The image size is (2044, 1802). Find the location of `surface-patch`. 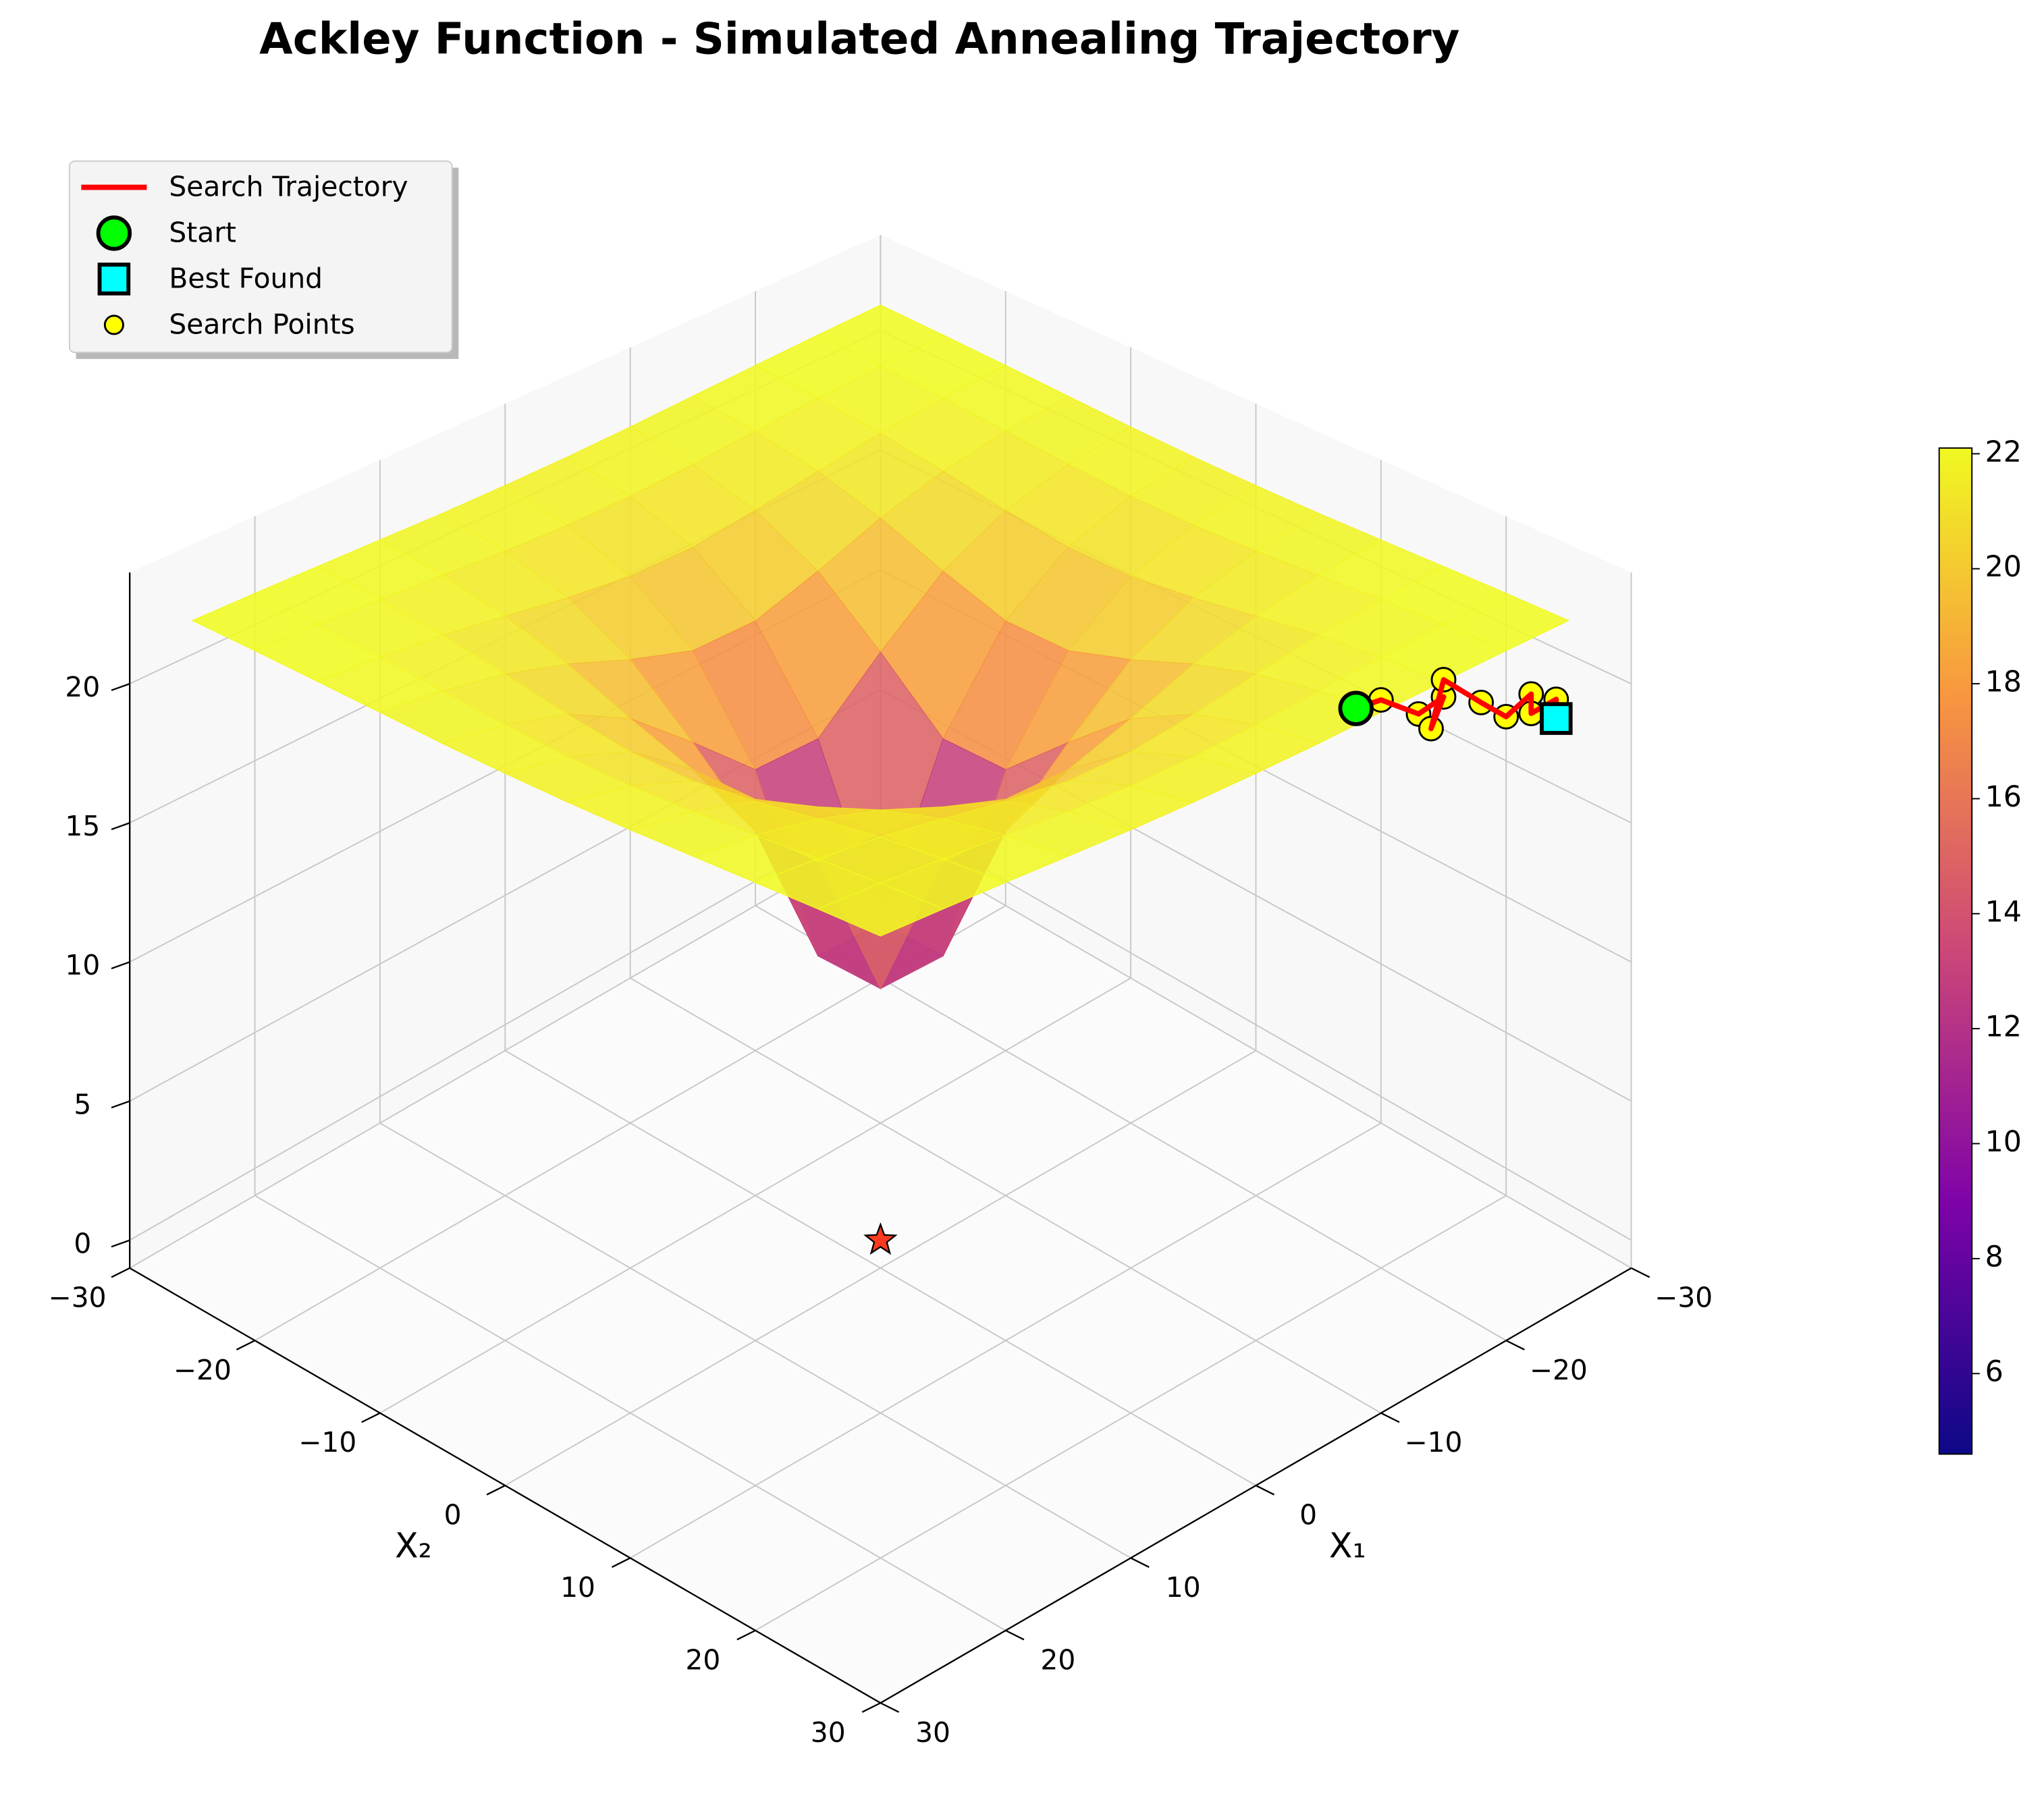

surface-patch is located at coordinates (880, 909).